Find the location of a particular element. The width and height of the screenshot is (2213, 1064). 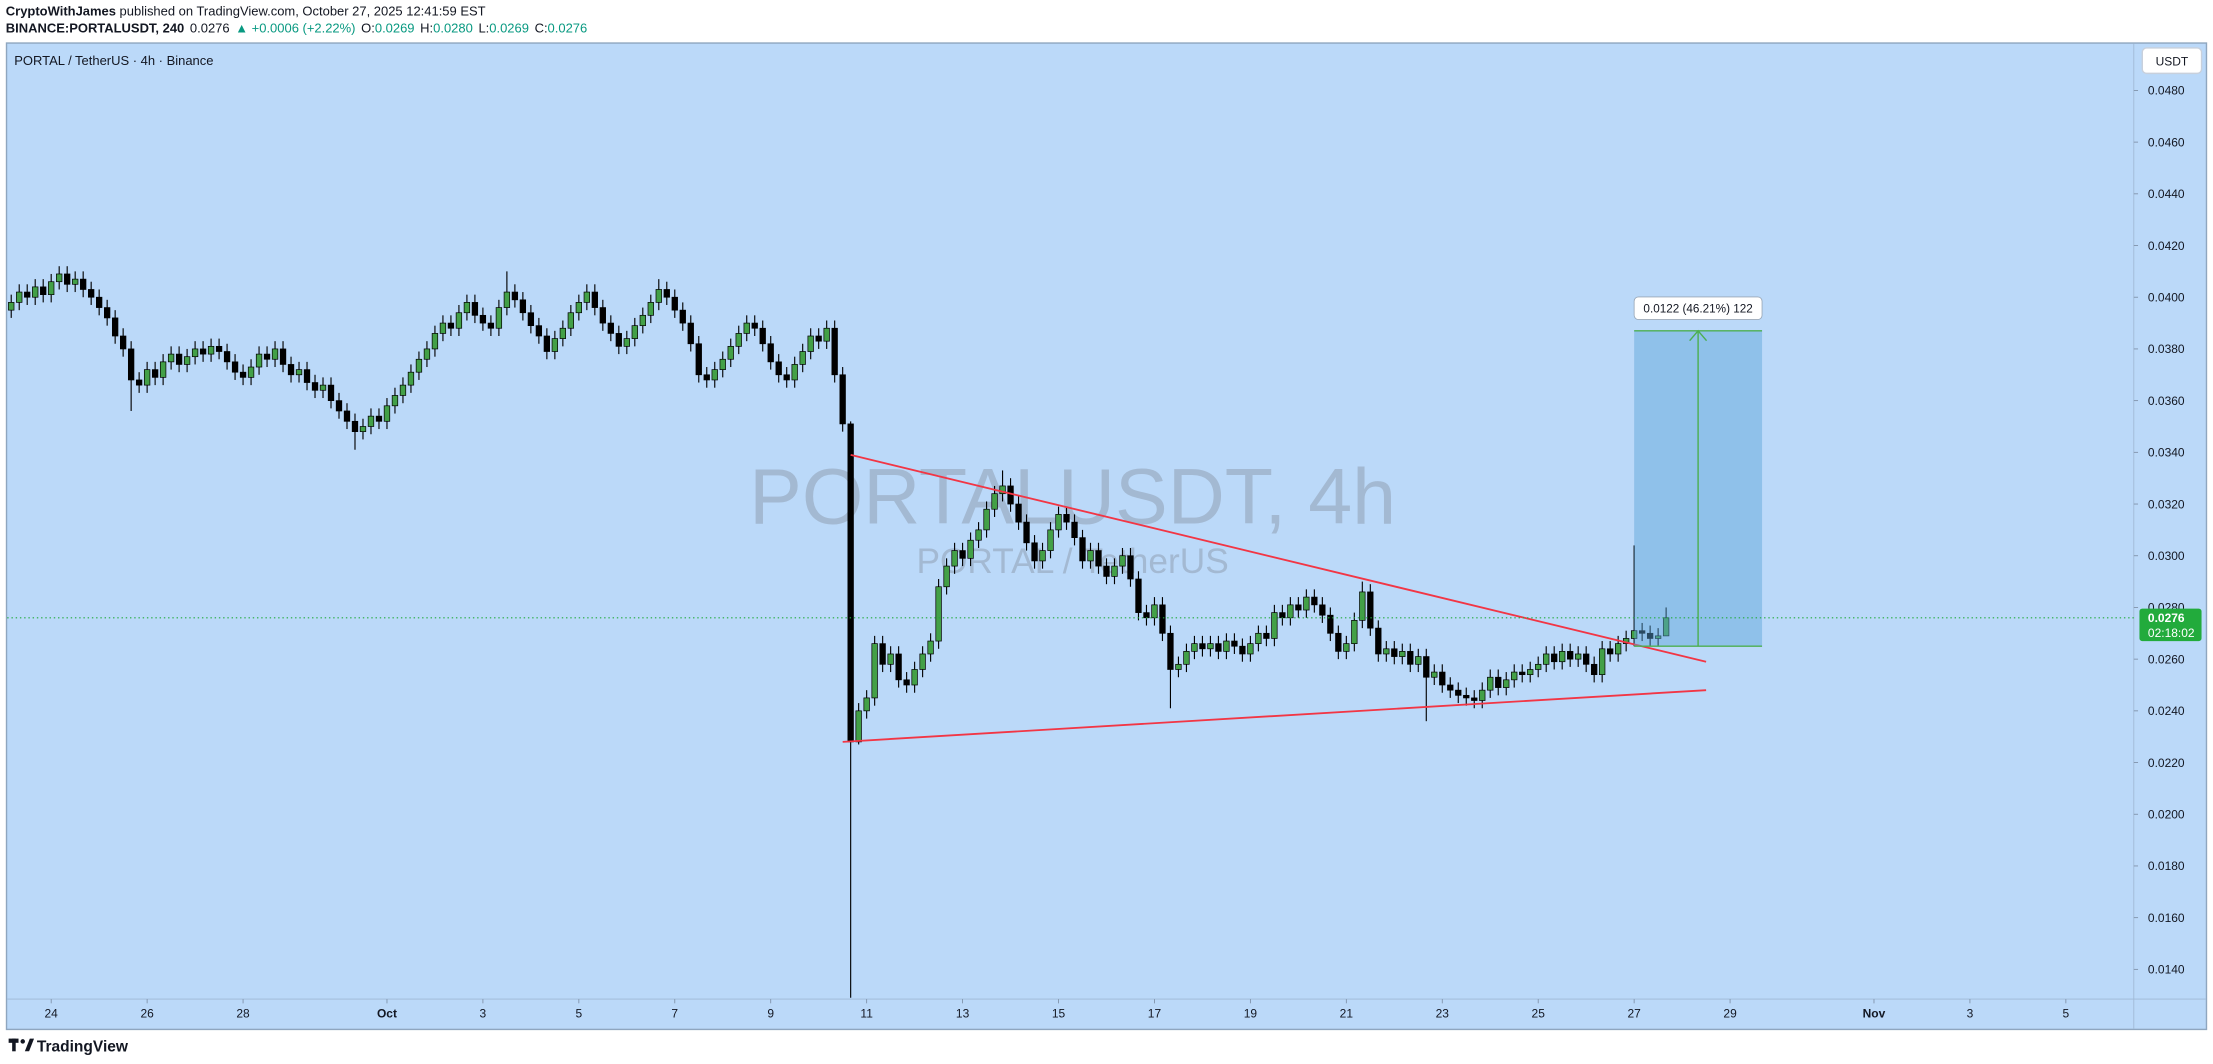

x-tick-label: 19 is located at coordinates (1251, 1013).